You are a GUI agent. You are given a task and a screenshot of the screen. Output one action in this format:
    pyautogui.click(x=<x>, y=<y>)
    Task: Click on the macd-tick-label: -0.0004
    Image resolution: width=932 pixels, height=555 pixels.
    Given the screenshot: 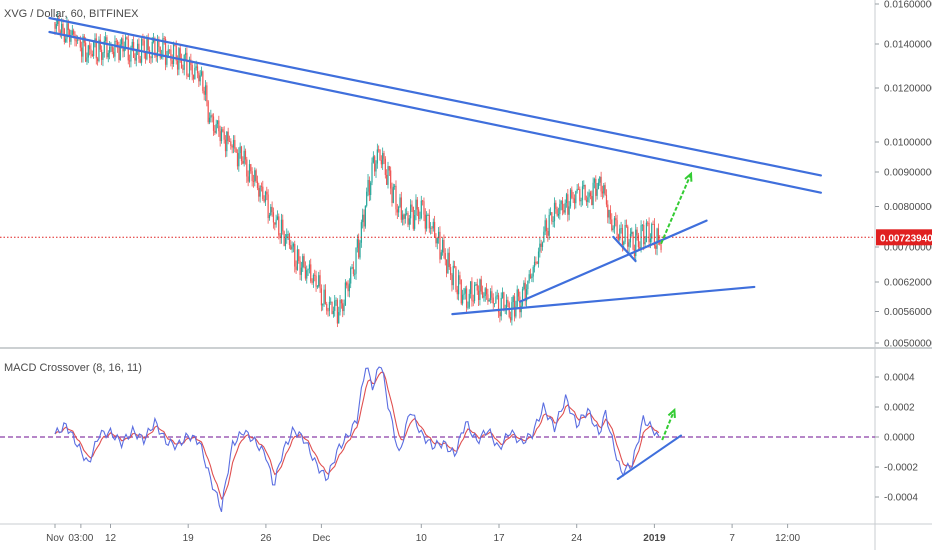 What is the action you would take?
    pyautogui.click(x=901, y=498)
    